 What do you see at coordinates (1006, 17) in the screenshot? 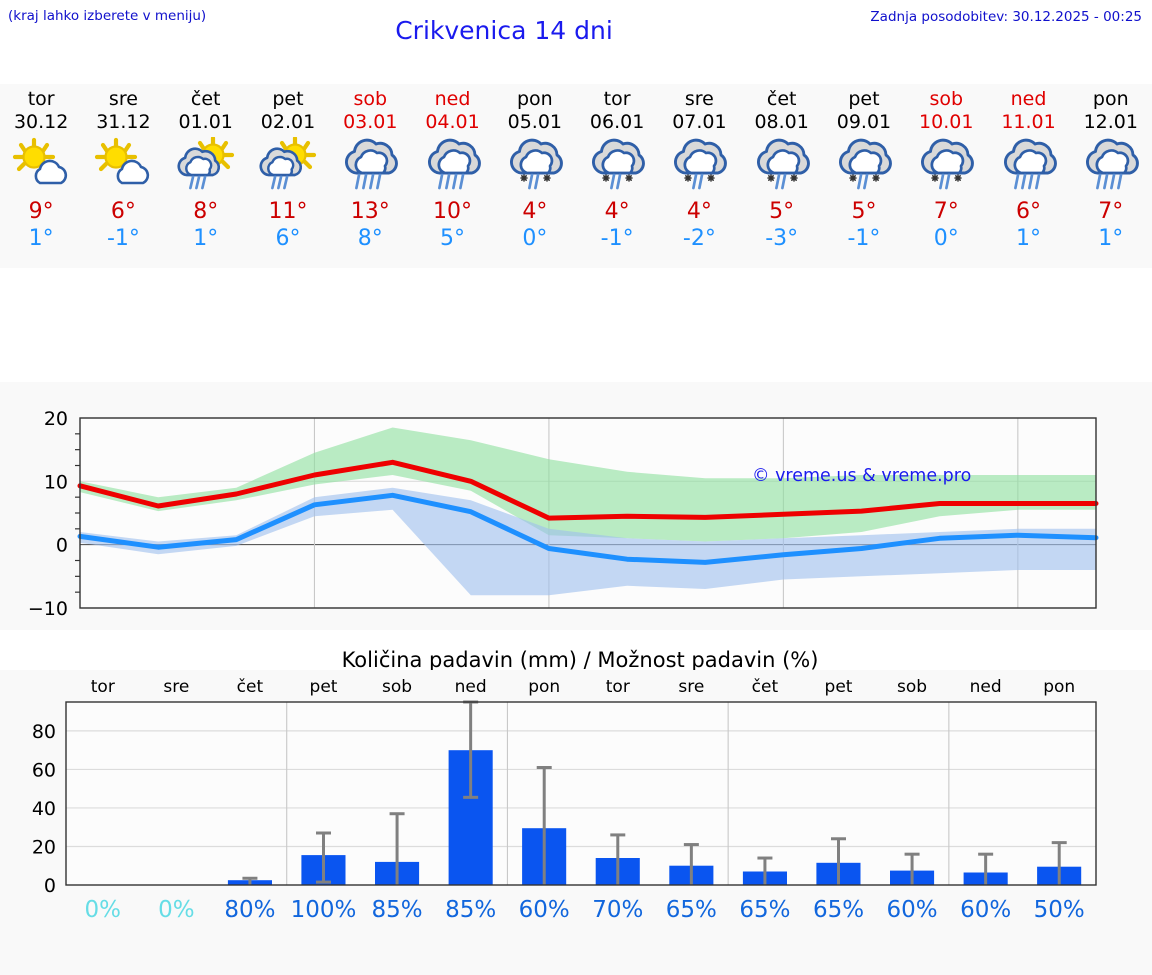
I see `last-updated-label: Zadnja posodobitev: 30.12.2025 - 00:25` at bounding box center [1006, 17].